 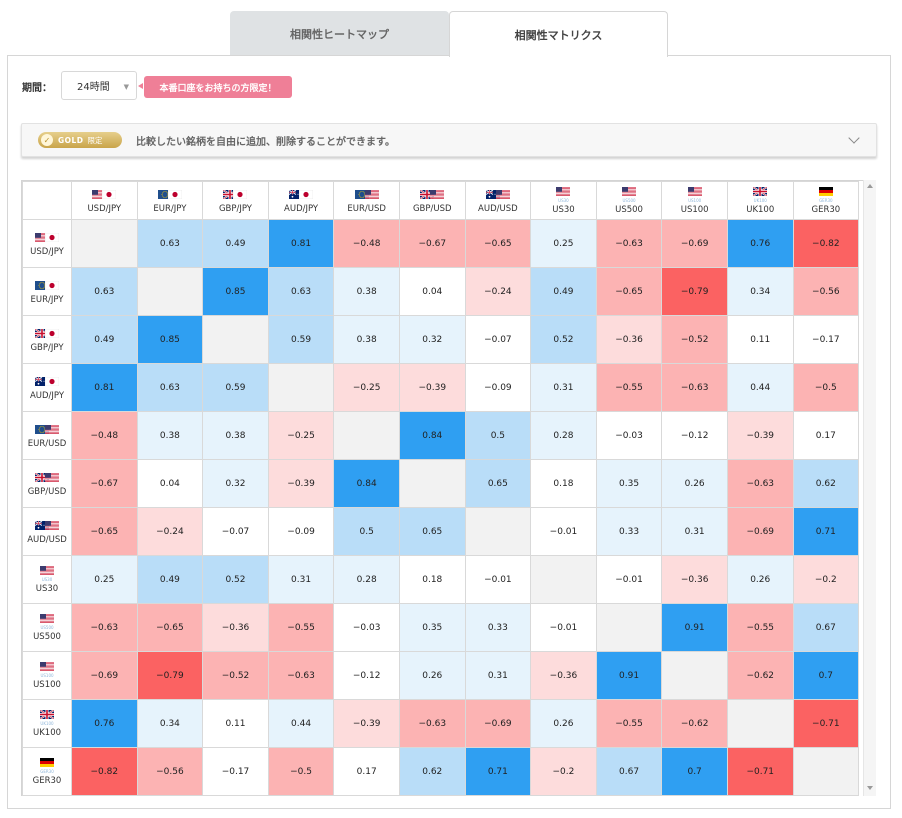 I want to click on index-sub-label: US100, so click(x=695, y=200).